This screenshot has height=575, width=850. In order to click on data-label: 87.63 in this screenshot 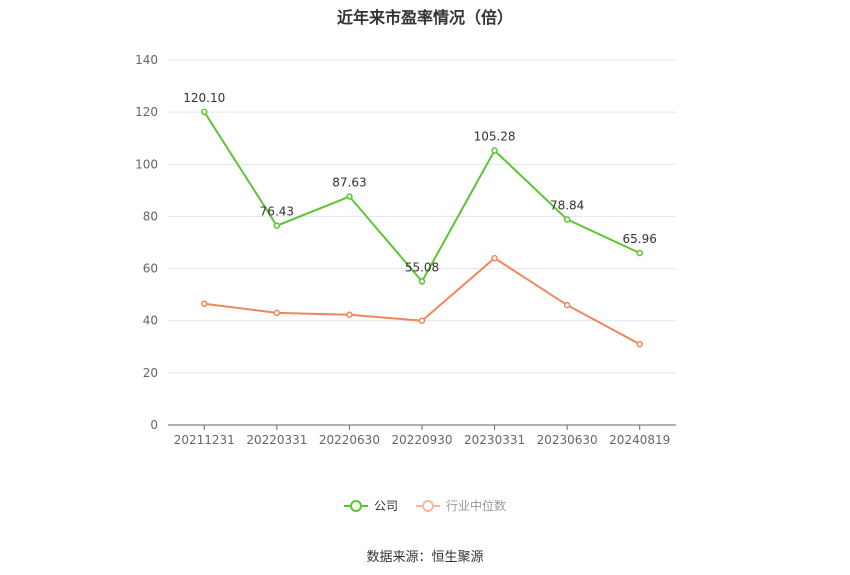, I will do `click(349, 183)`.